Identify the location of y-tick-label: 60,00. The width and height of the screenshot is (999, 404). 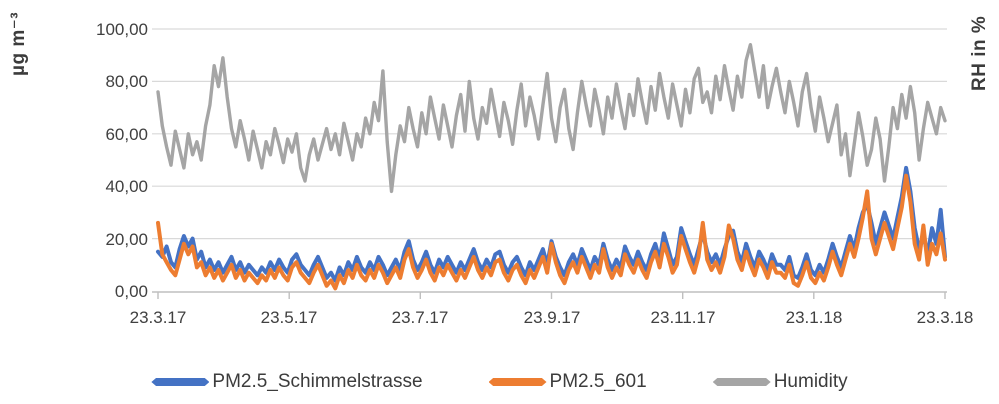
(126, 134).